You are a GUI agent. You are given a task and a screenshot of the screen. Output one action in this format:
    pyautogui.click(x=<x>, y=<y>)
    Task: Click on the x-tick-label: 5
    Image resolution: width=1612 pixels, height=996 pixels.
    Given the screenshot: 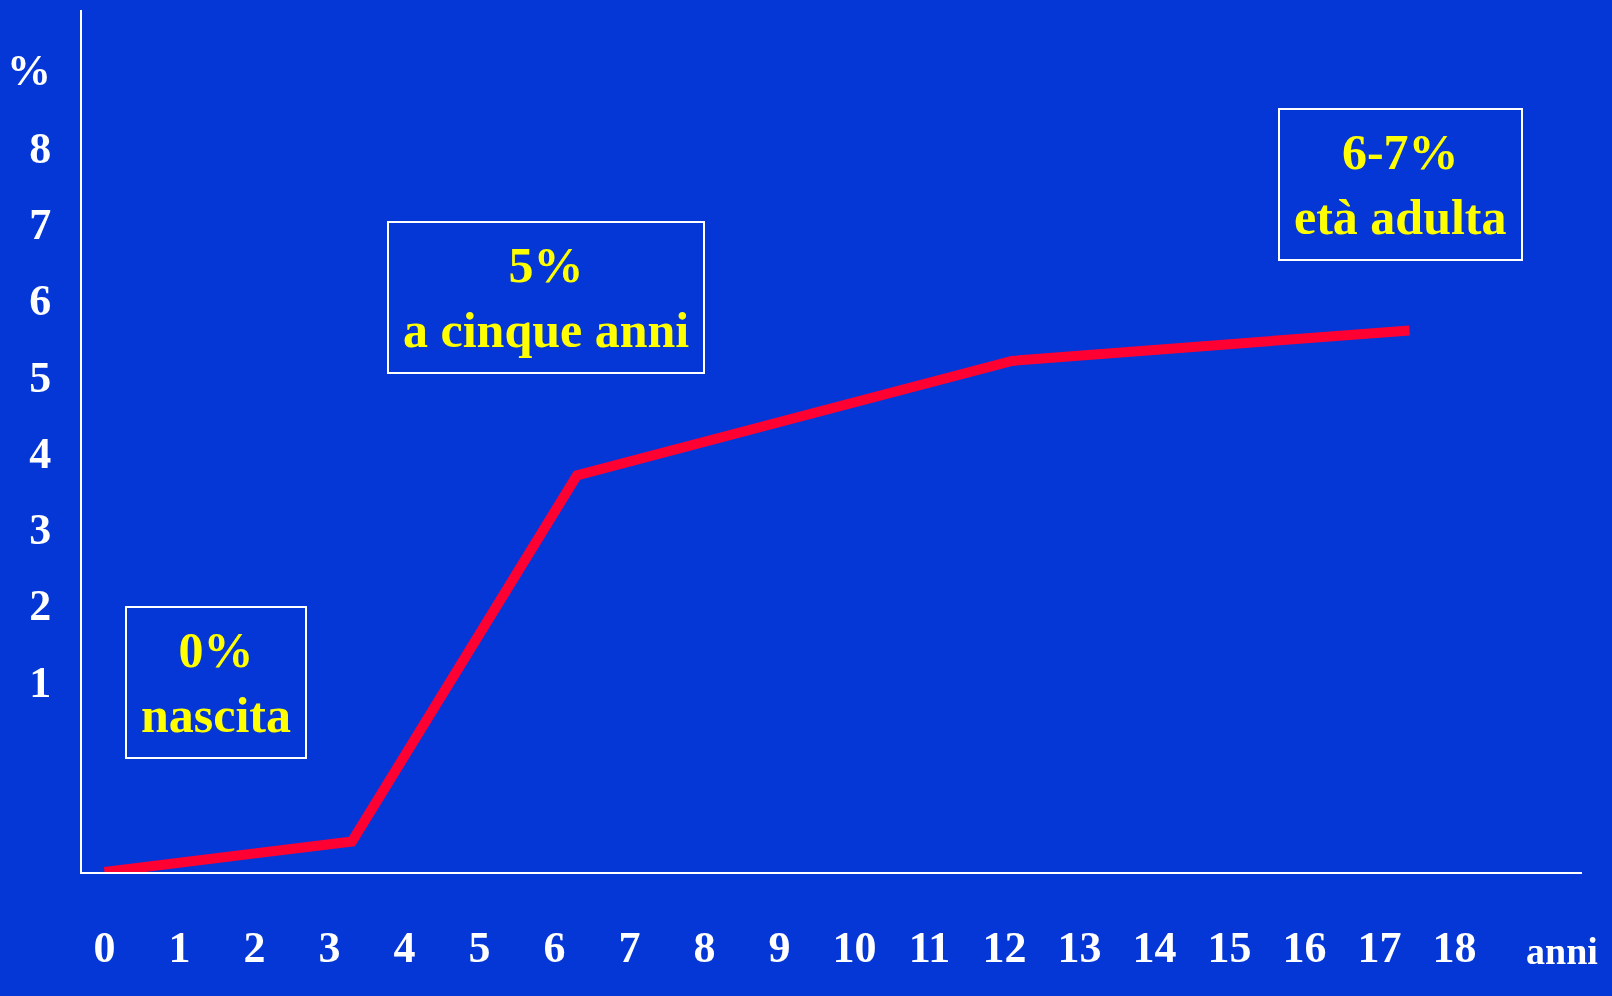 What is the action you would take?
    pyautogui.click(x=479, y=947)
    